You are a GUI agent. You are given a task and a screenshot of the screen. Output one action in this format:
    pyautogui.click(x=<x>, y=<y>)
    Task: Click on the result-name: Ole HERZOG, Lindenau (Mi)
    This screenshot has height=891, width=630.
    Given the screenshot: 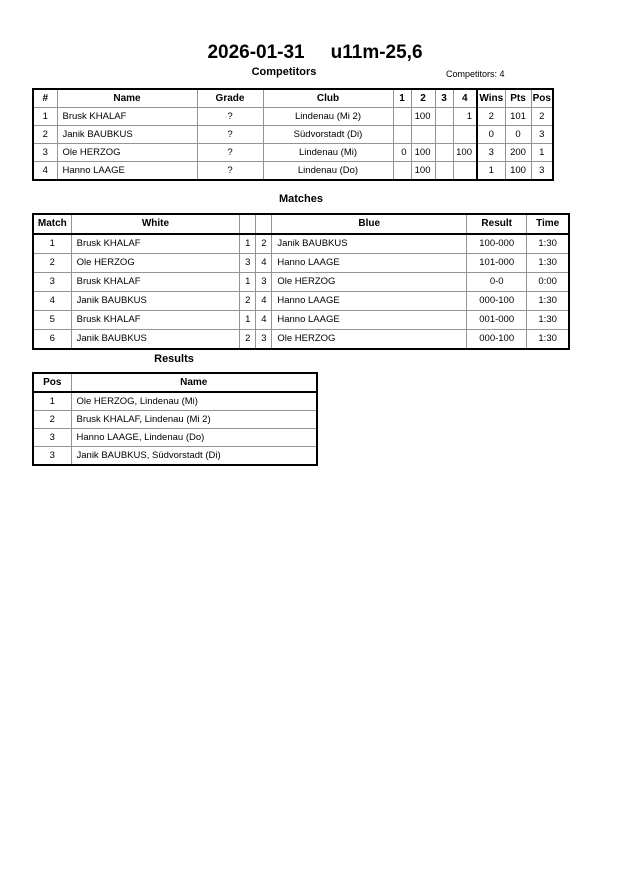 What is the action you would take?
    pyautogui.click(x=194, y=401)
    